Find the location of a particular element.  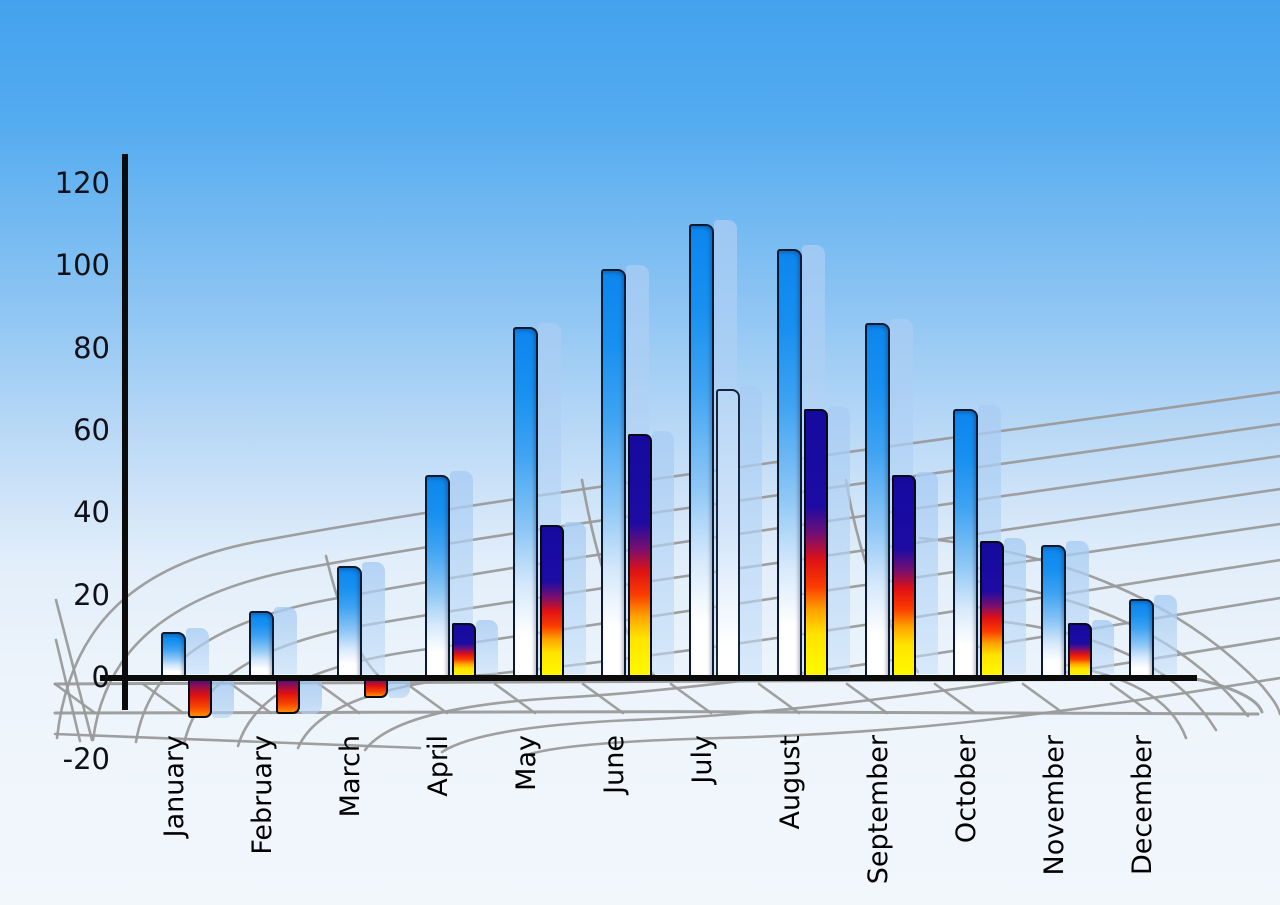

bar-march-series2 is located at coordinates (376, 687).